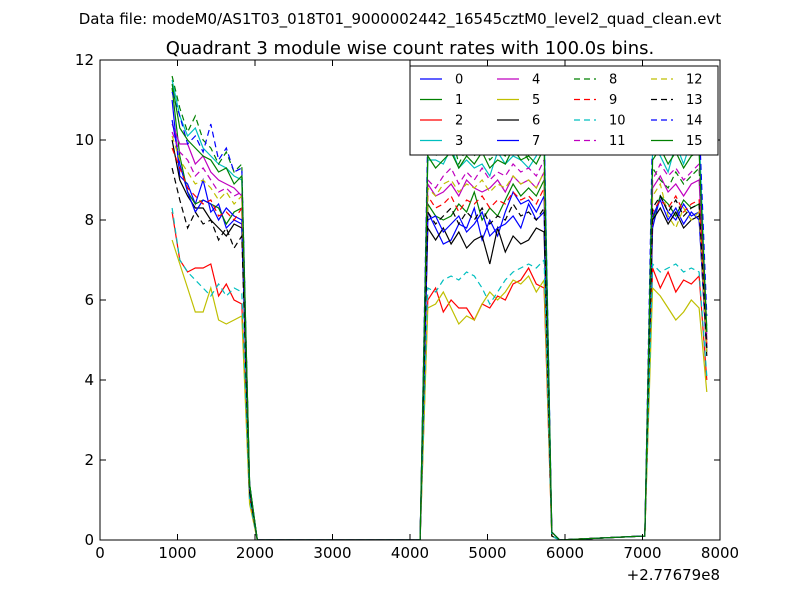 Image resolution: width=800 pixels, height=600 pixels. Describe the element at coordinates (613, 80) in the screenshot. I see `legend-label: 8` at that location.